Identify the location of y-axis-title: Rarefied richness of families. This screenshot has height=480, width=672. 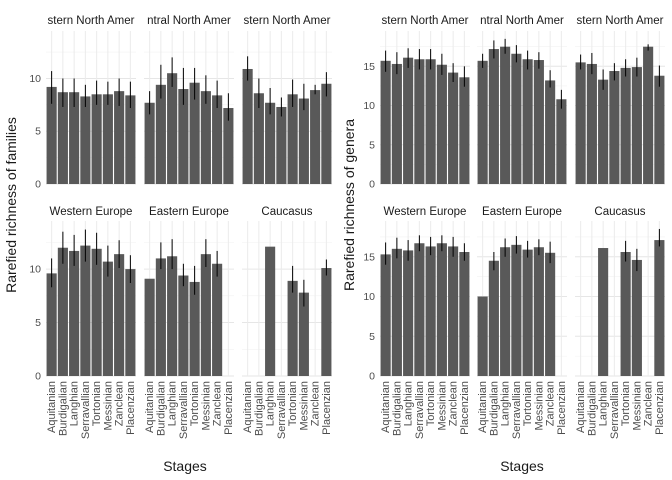
(11, 205).